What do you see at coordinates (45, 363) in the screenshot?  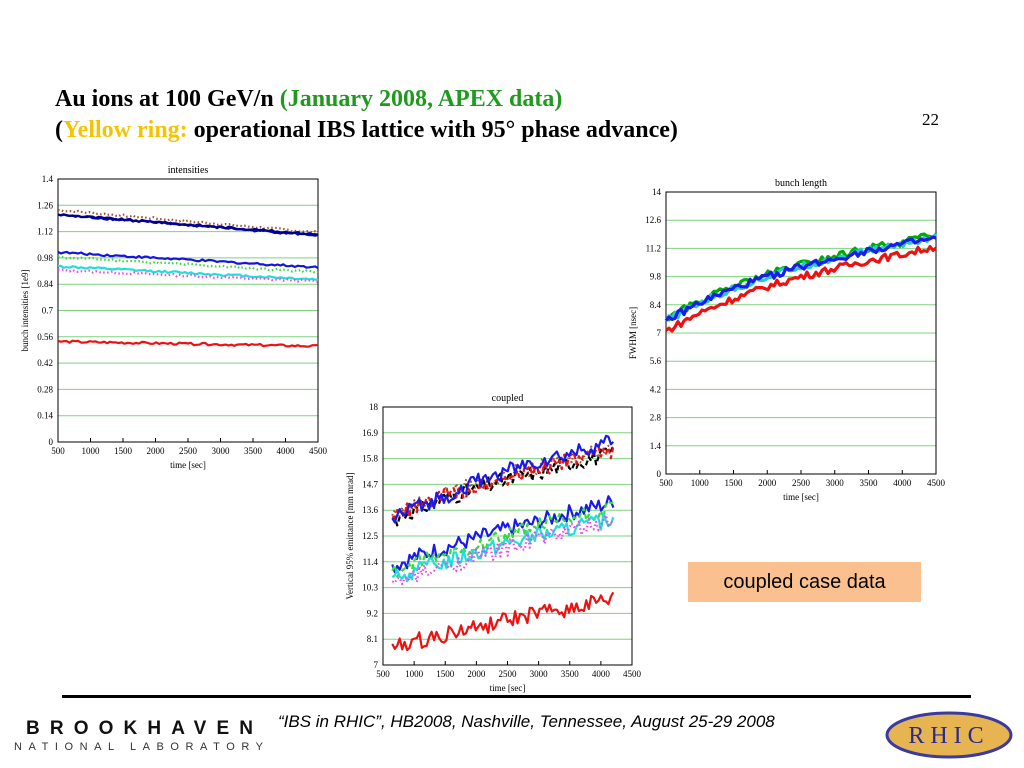 I see `y-tick-label: 0.42` at bounding box center [45, 363].